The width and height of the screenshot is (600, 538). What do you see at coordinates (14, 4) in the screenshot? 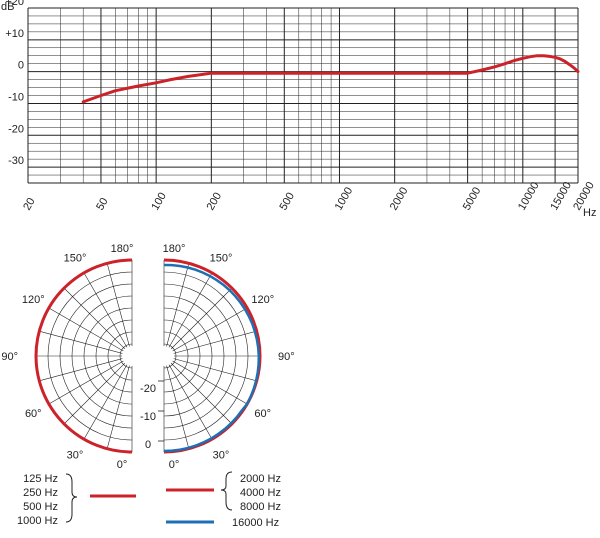
I see `y-tick-label: +20` at bounding box center [14, 4].